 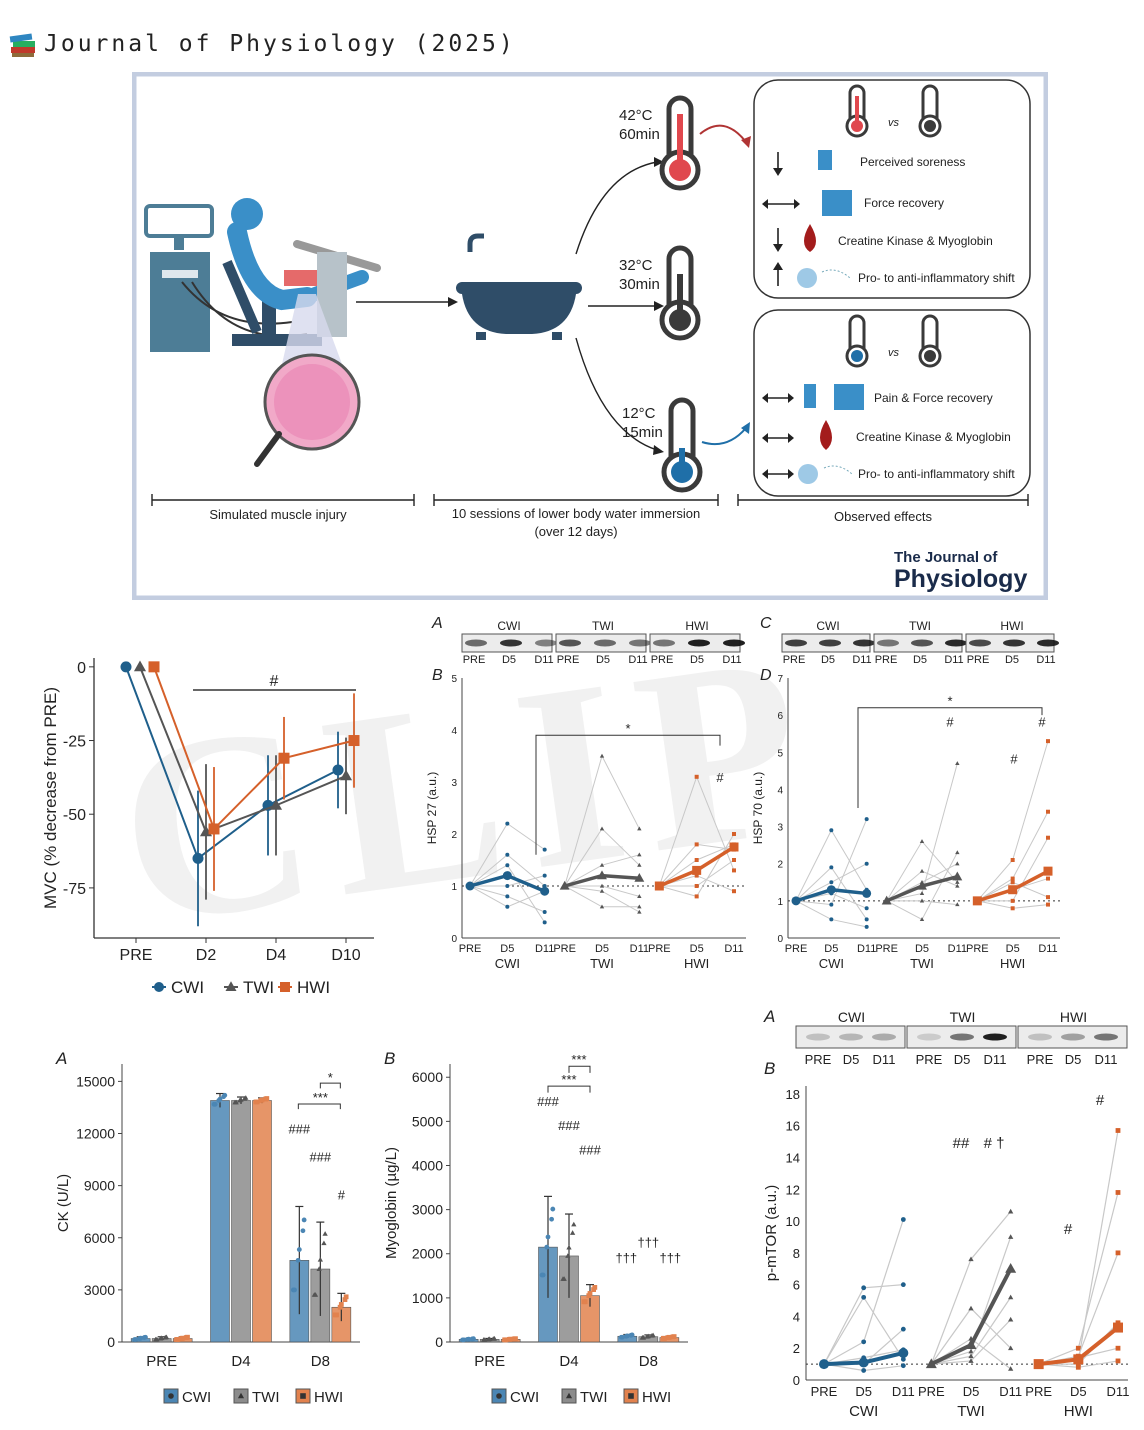 What do you see at coordinates (637, 660) in the screenshot?
I see `blot-lane-label: D11` at bounding box center [637, 660].